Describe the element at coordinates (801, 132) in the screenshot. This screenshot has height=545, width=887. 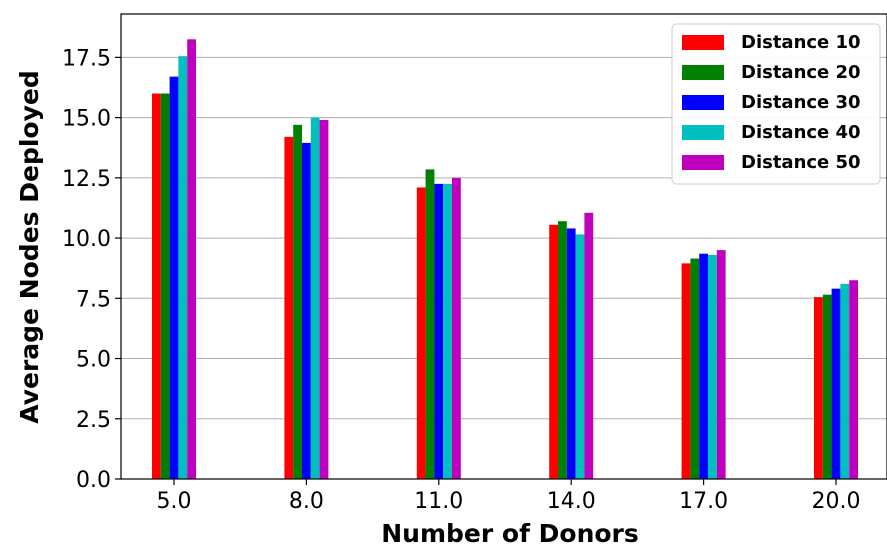
I see `legend-label: Distance 40` at that location.